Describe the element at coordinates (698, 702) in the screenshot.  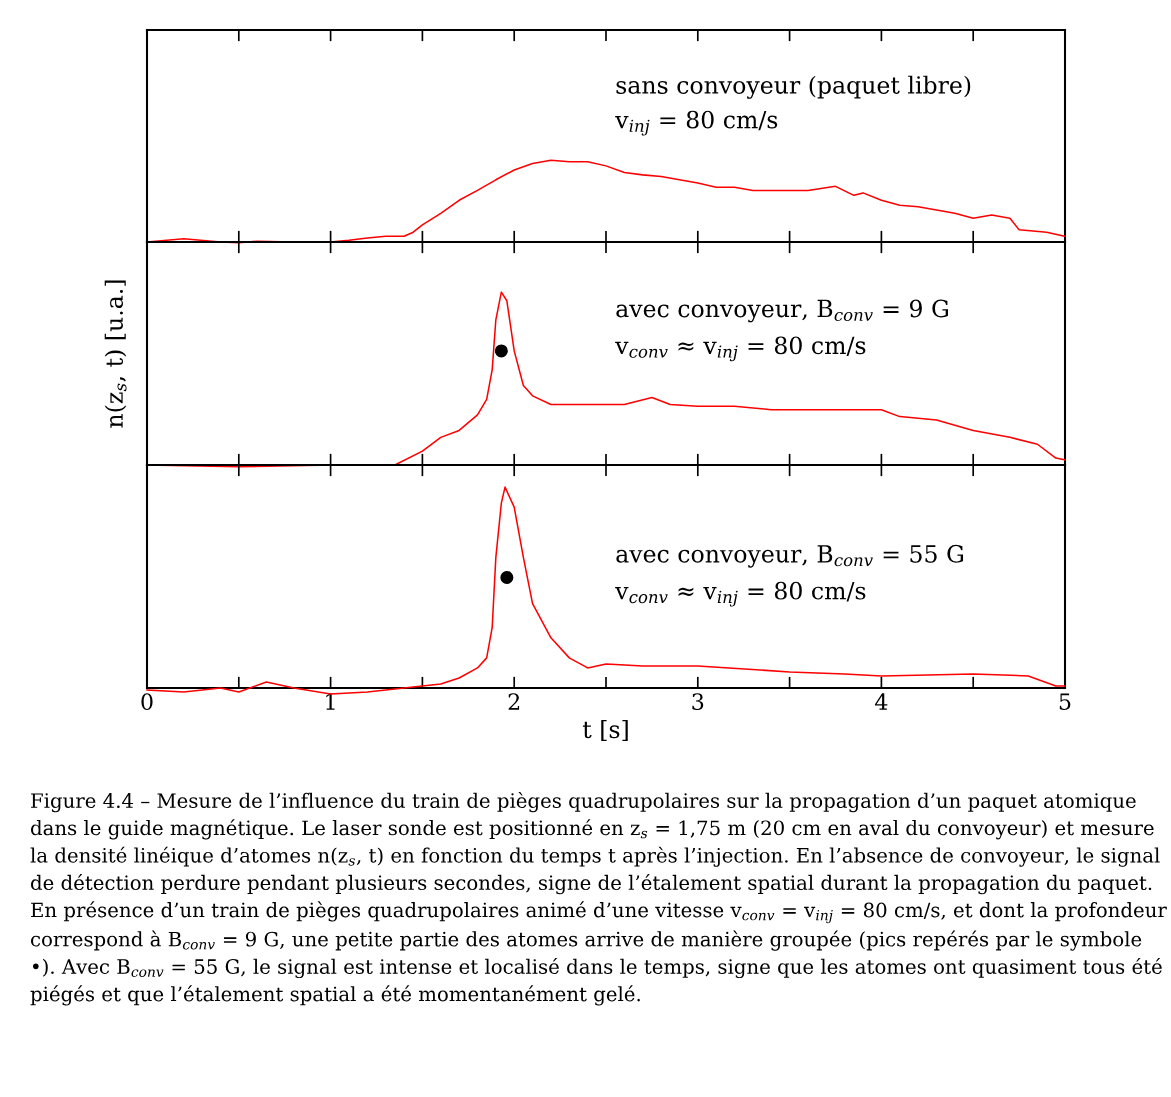
I see `x-tick-label: 3` at that location.